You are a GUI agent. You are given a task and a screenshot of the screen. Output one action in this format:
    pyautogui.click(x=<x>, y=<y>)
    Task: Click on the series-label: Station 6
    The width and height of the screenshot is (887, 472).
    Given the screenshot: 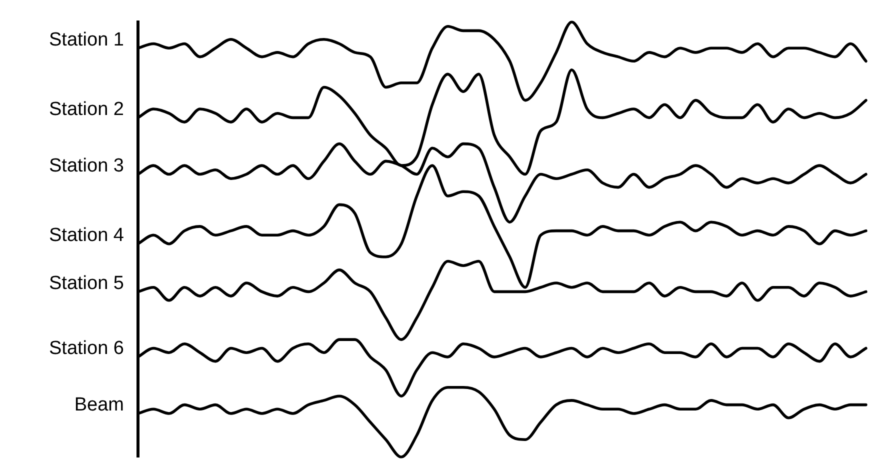 What is the action you would take?
    pyautogui.click(x=86, y=349)
    